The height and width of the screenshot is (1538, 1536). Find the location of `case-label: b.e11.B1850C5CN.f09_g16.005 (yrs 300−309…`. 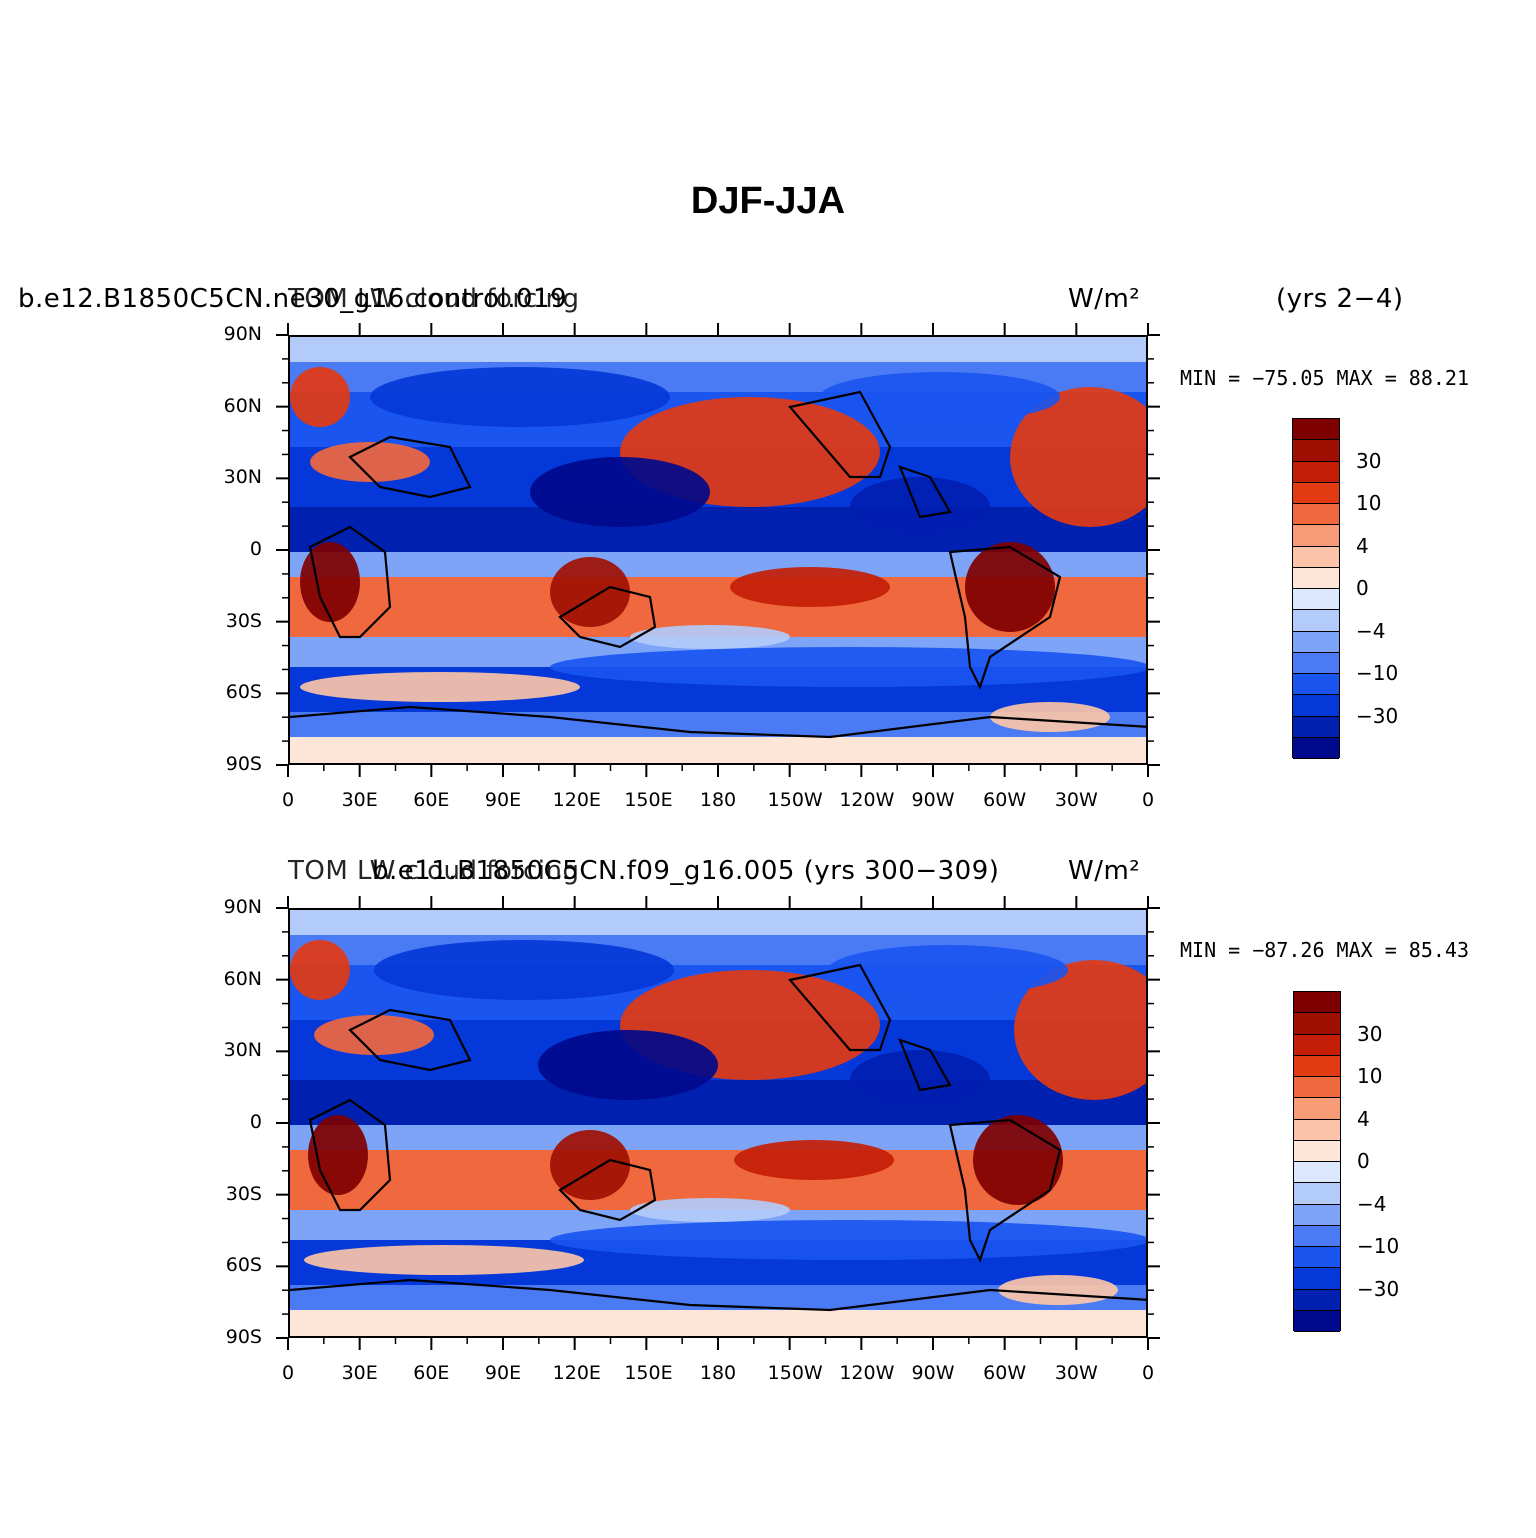

case-label: b.e11.B1850C5CN.f09_g16.005 (yrs 300−309… is located at coordinates (686, 871).